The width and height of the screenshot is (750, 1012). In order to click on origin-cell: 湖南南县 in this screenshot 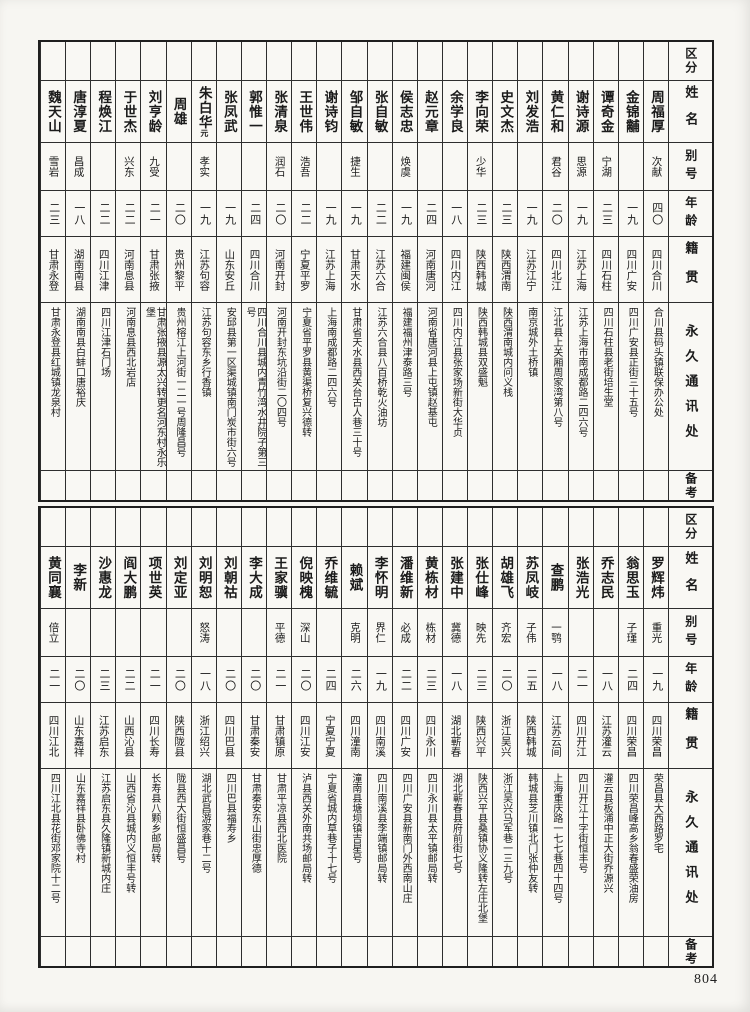, I will do `click(78, 269)`.